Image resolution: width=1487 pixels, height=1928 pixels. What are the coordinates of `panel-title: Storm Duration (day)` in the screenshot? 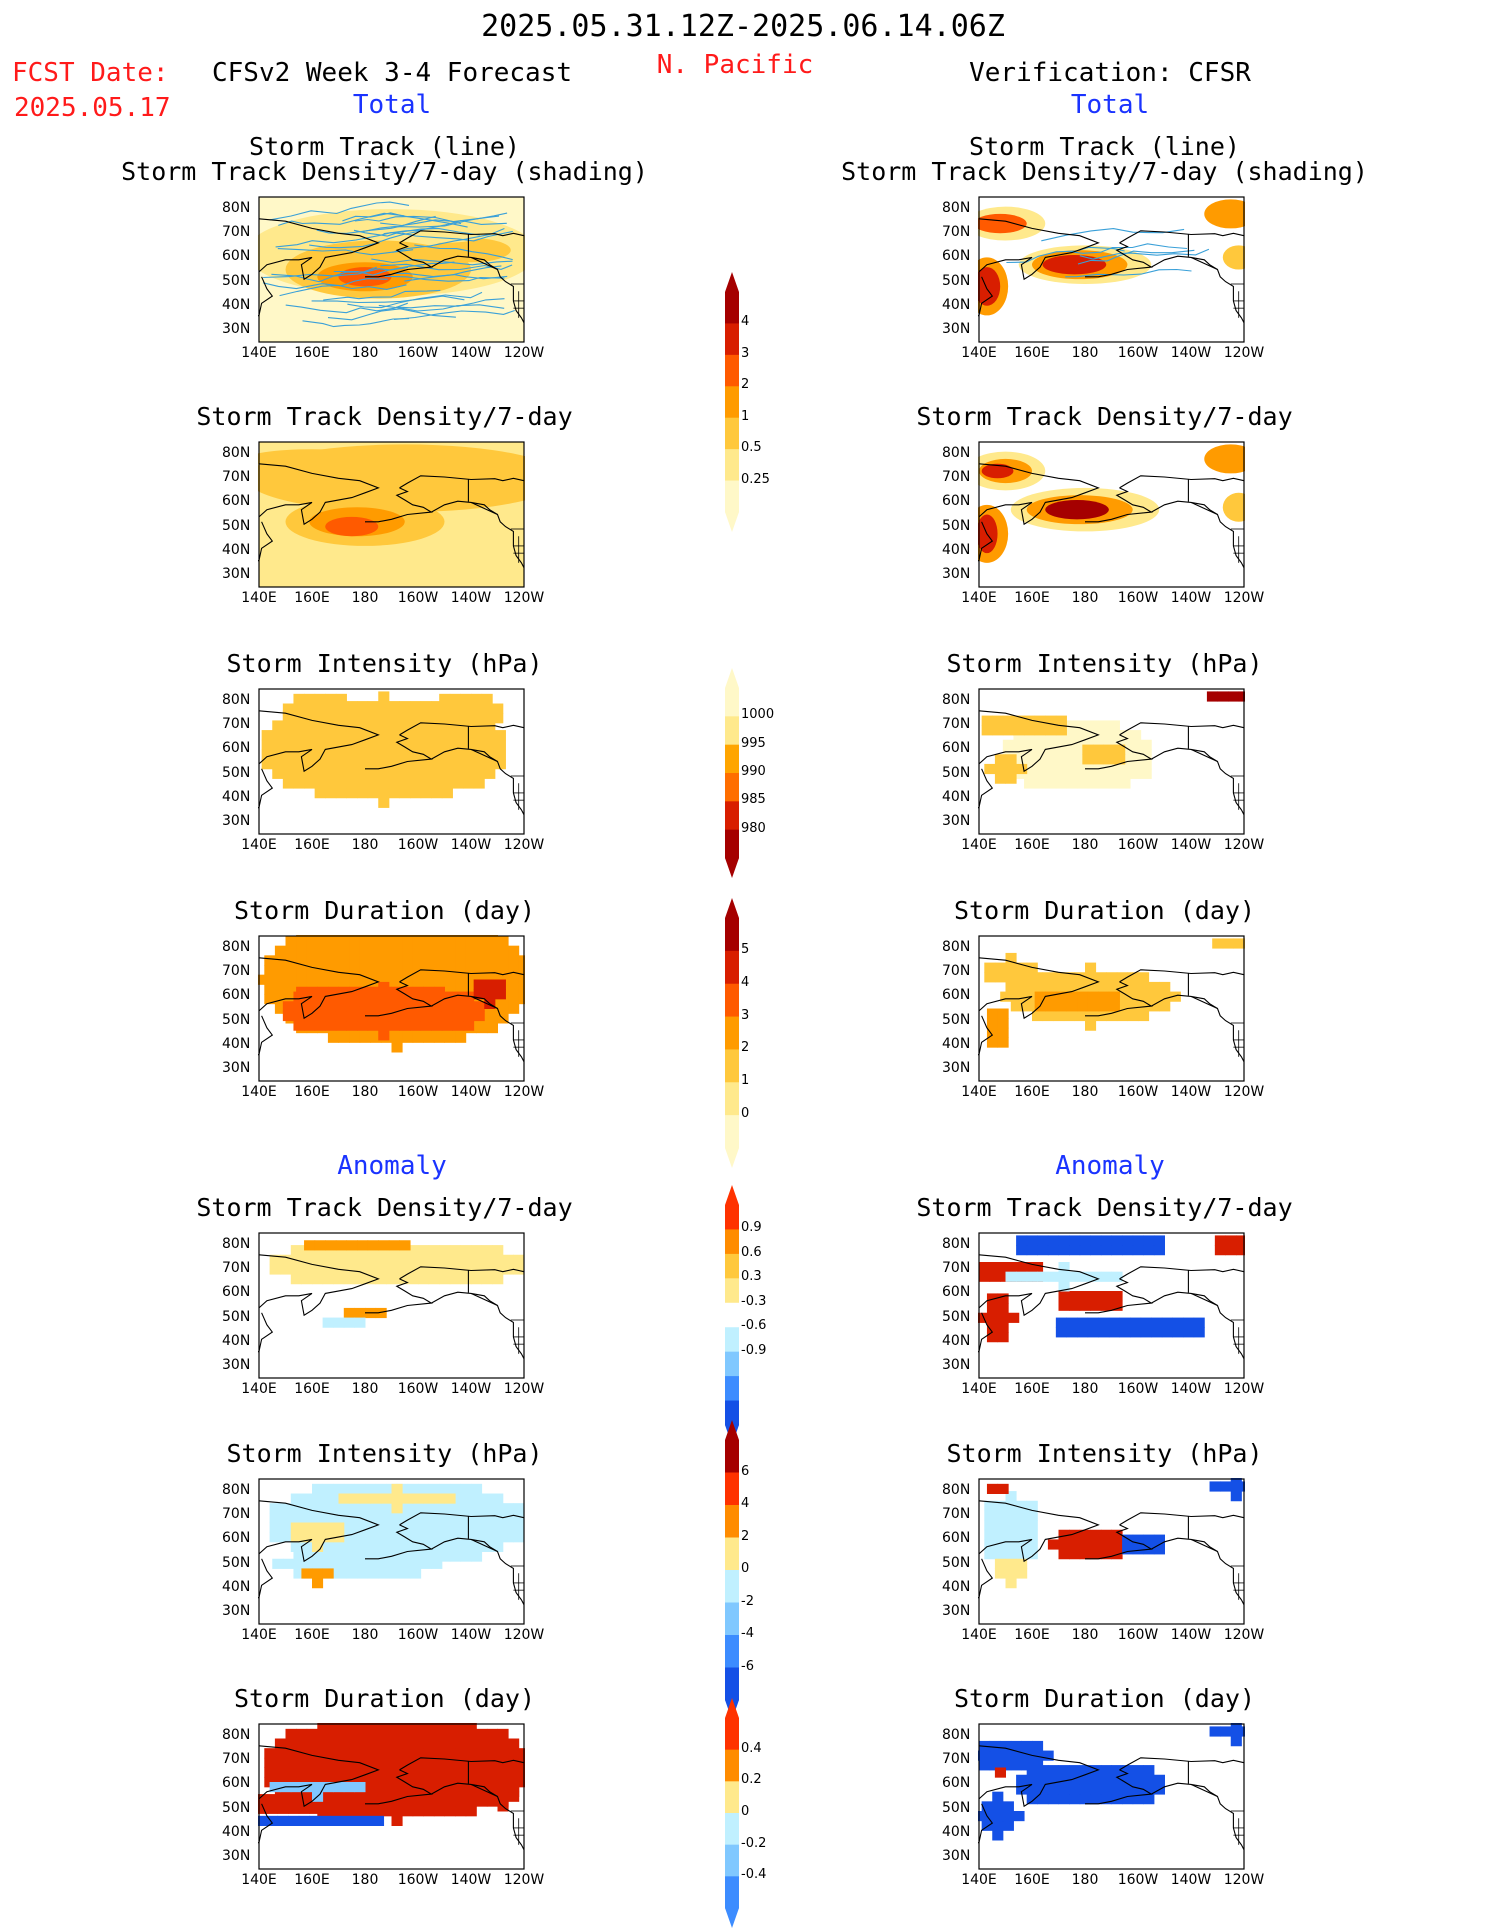 It's located at (384, 910).